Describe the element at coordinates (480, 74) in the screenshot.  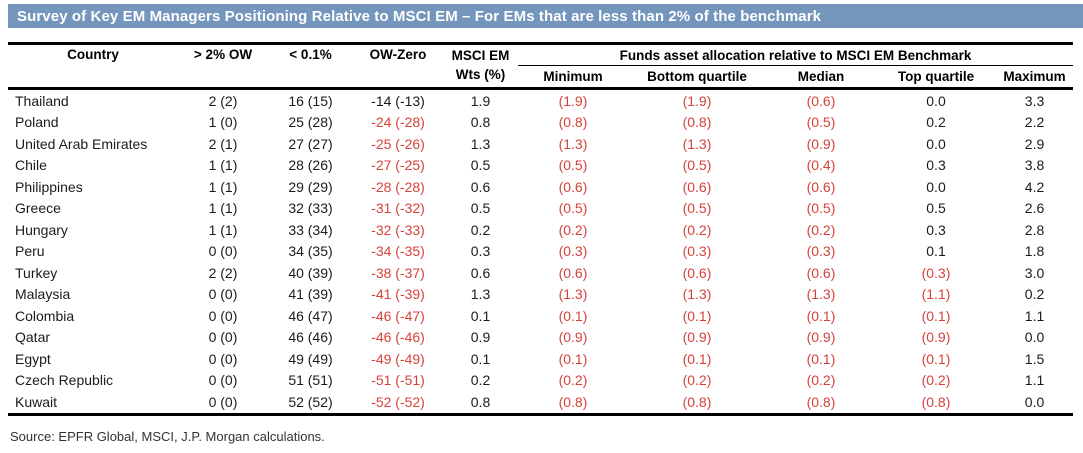
I see `col-header-msci-em-line2: Wts (%)` at that location.